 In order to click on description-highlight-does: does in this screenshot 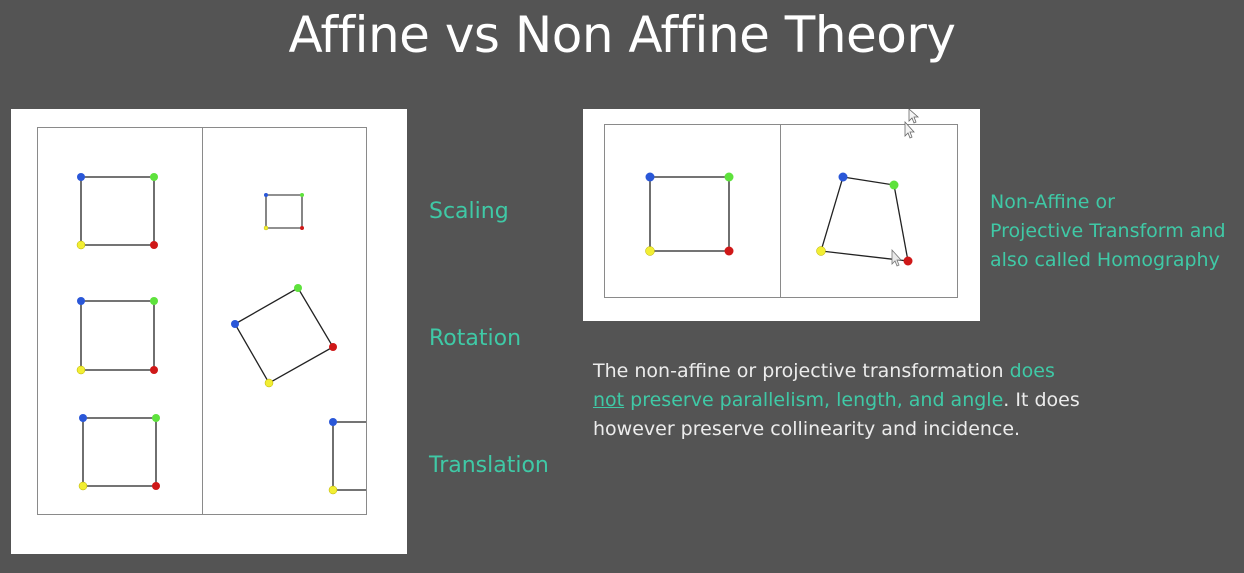, I will do `click(1032, 371)`.